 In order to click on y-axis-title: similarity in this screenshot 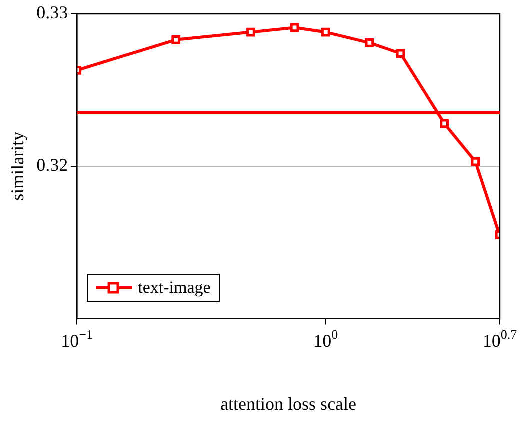, I will do `click(18, 166)`.